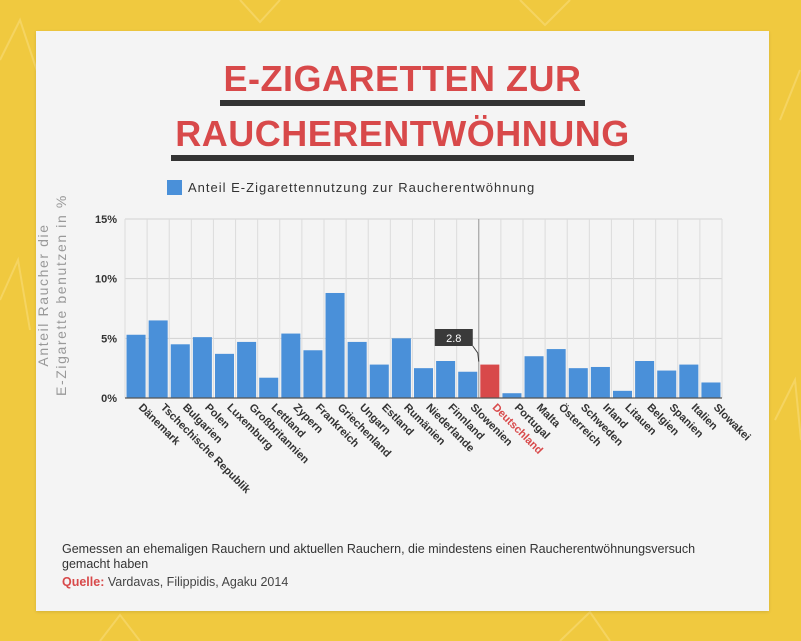 This screenshot has height=641, width=801. What do you see at coordinates (556, 373) in the screenshot?
I see `bar-österreich` at bounding box center [556, 373].